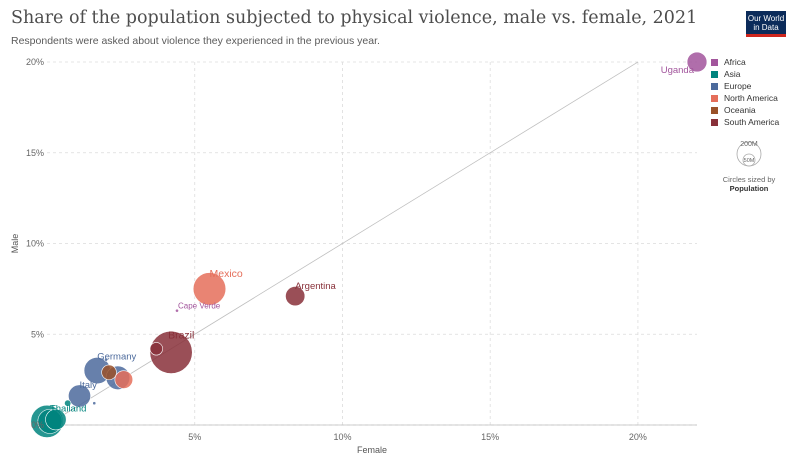  I want to click on legend-label: Europe, so click(738, 86).